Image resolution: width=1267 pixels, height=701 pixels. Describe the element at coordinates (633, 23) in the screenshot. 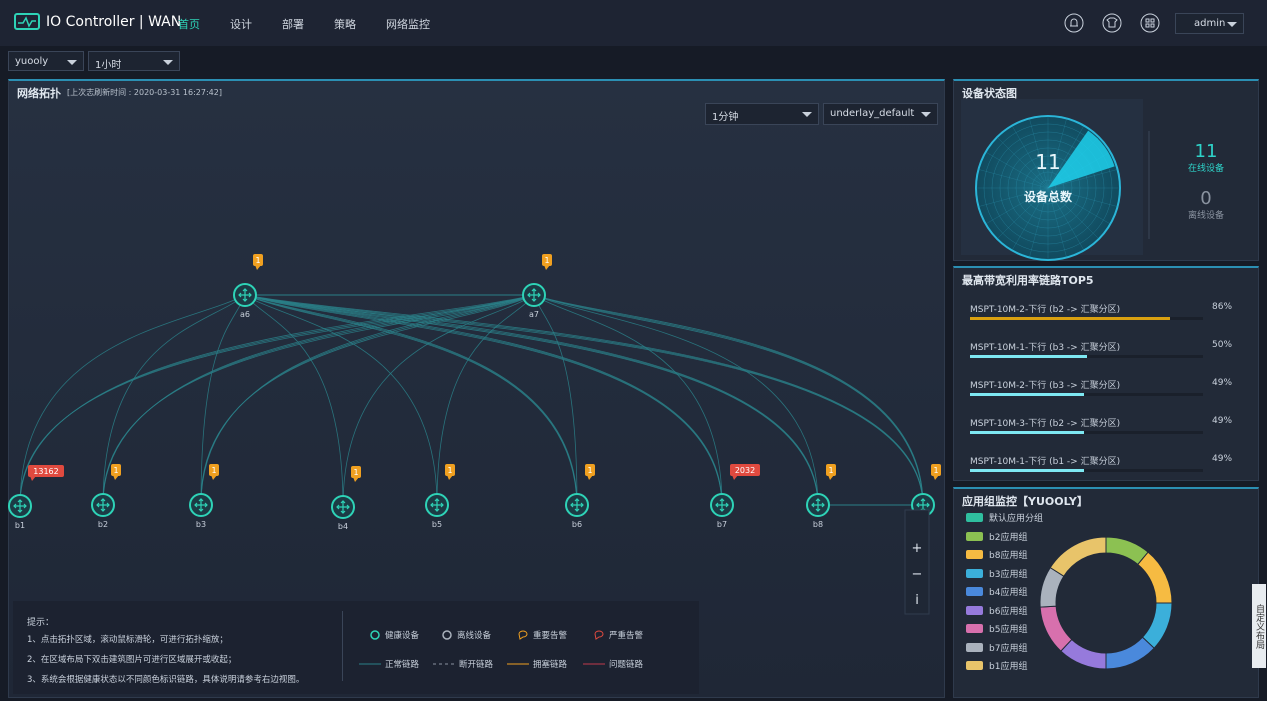

I see `top-bar: IO Controller | WAN 首页 设计 部署 策略 网络监控 admin` at that location.